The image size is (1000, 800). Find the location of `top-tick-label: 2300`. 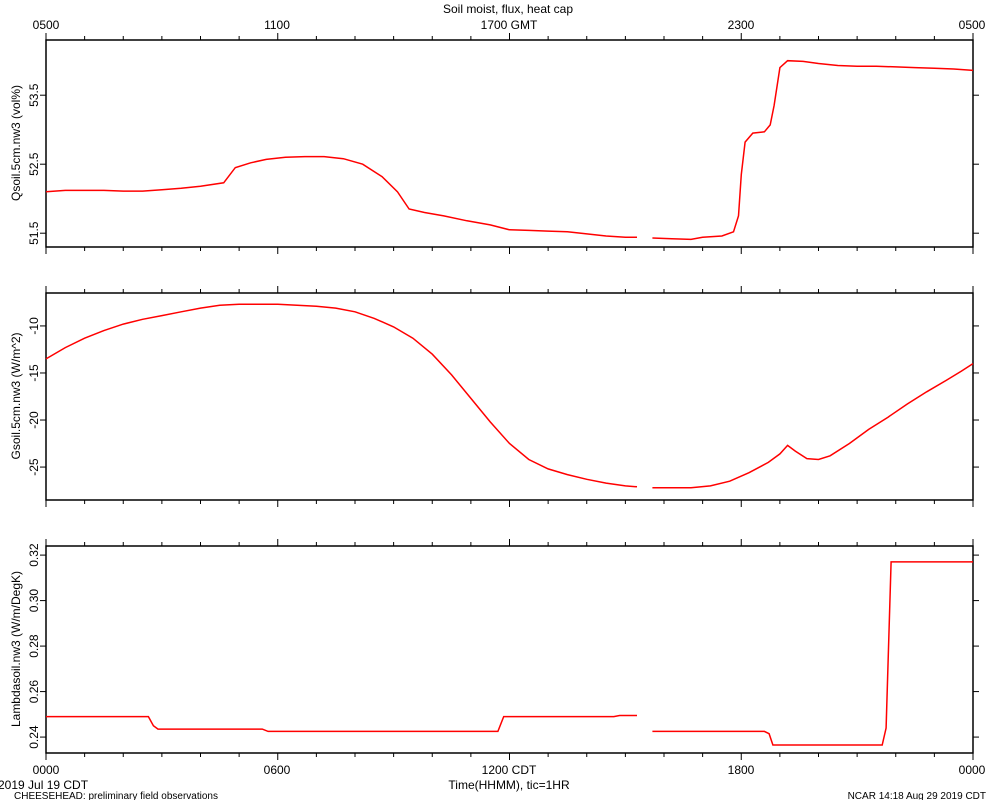

top-tick-label: 2300 is located at coordinates (741, 25).